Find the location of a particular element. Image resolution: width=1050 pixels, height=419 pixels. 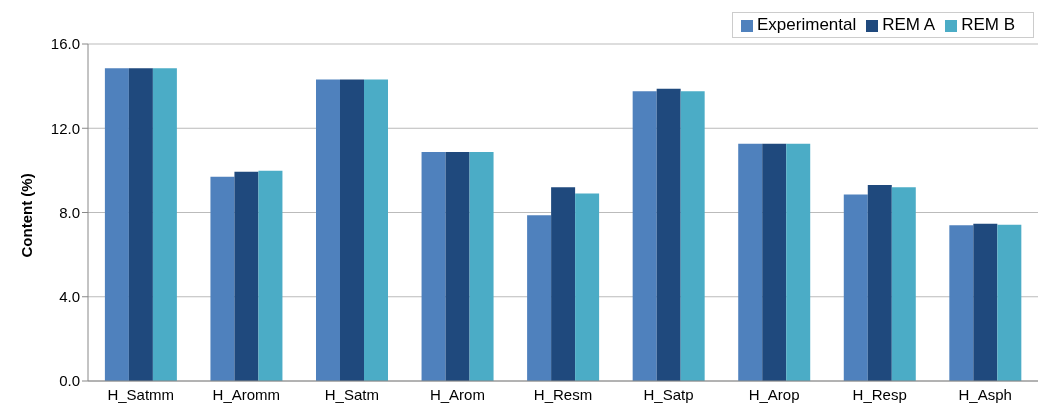

x-tick-label: H_Satm is located at coordinates (351, 394).